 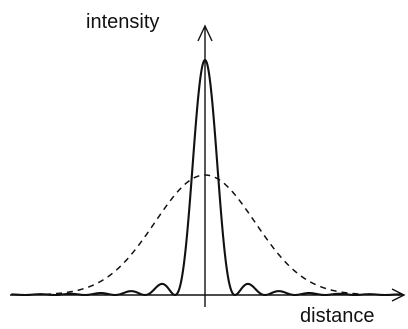 What do you see at coordinates (398, 295) in the screenshot?
I see `x-axis-arrowhead` at bounding box center [398, 295].